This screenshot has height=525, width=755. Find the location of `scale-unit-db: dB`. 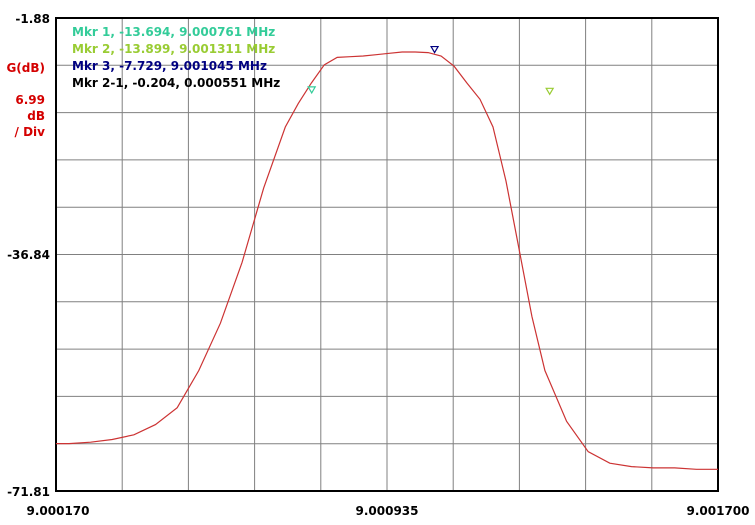

scale-unit-db: dB is located at coordinates (36, 116).